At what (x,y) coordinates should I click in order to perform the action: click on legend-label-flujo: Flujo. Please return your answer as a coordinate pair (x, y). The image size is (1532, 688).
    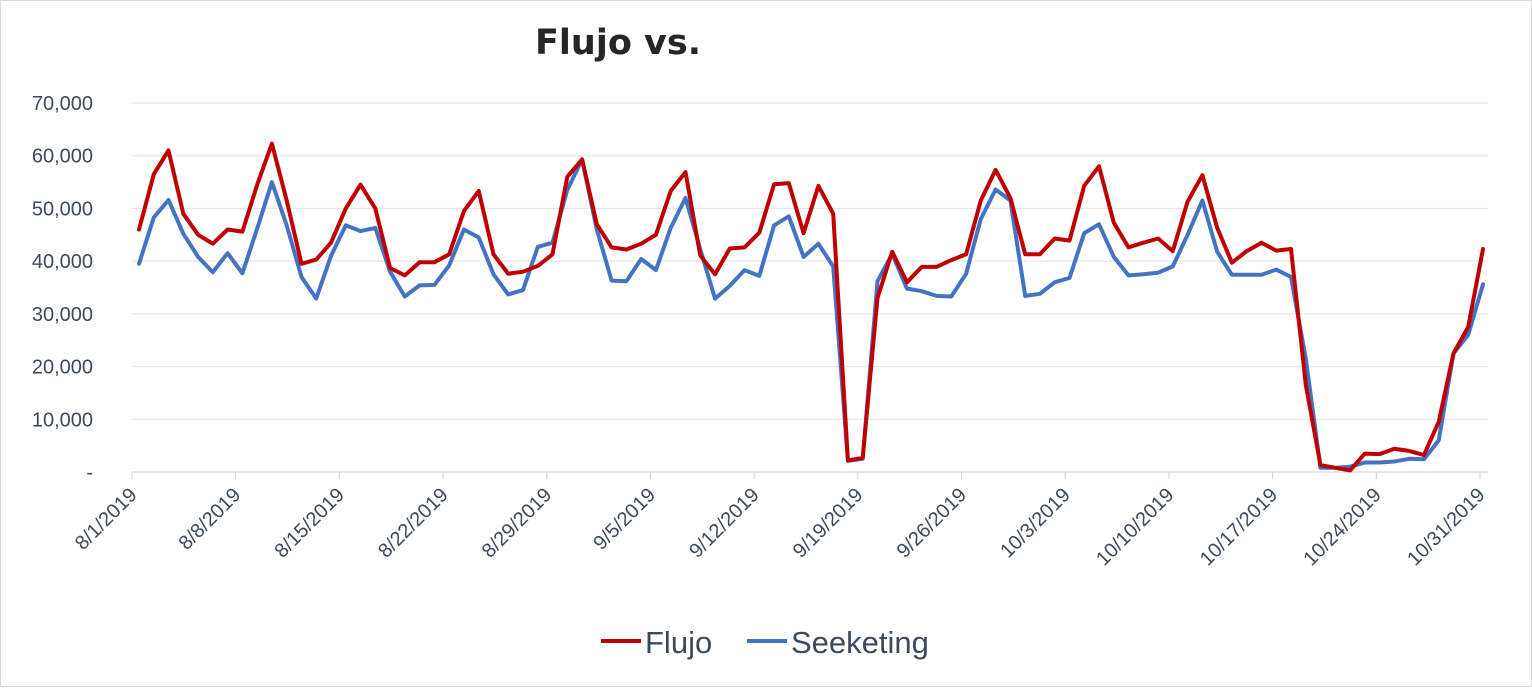
    Looking at the image, I should click on (678, 642).